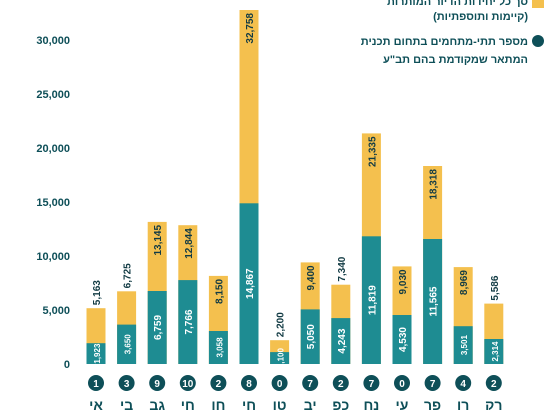 This screenshot has width=552, height=415. I want to click on subset-value-label: 6,759, so click(158, 327).